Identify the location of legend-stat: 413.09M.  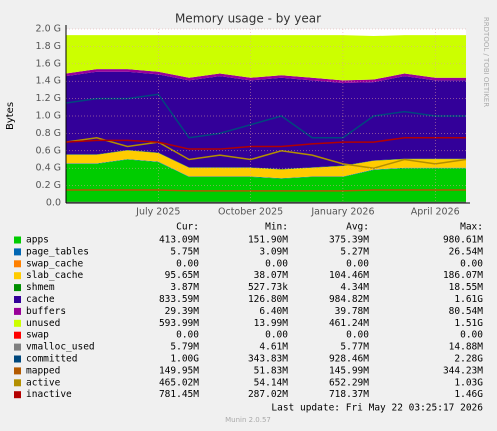
(179, 240).